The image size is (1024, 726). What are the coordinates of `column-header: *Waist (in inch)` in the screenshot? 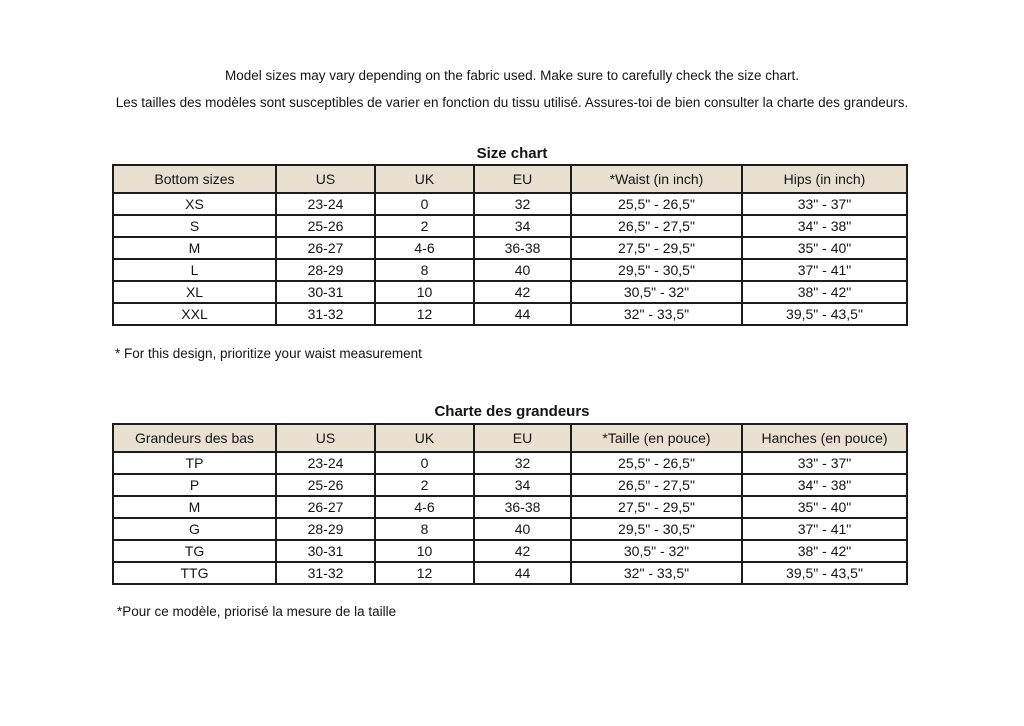 It's located at (656, 179).